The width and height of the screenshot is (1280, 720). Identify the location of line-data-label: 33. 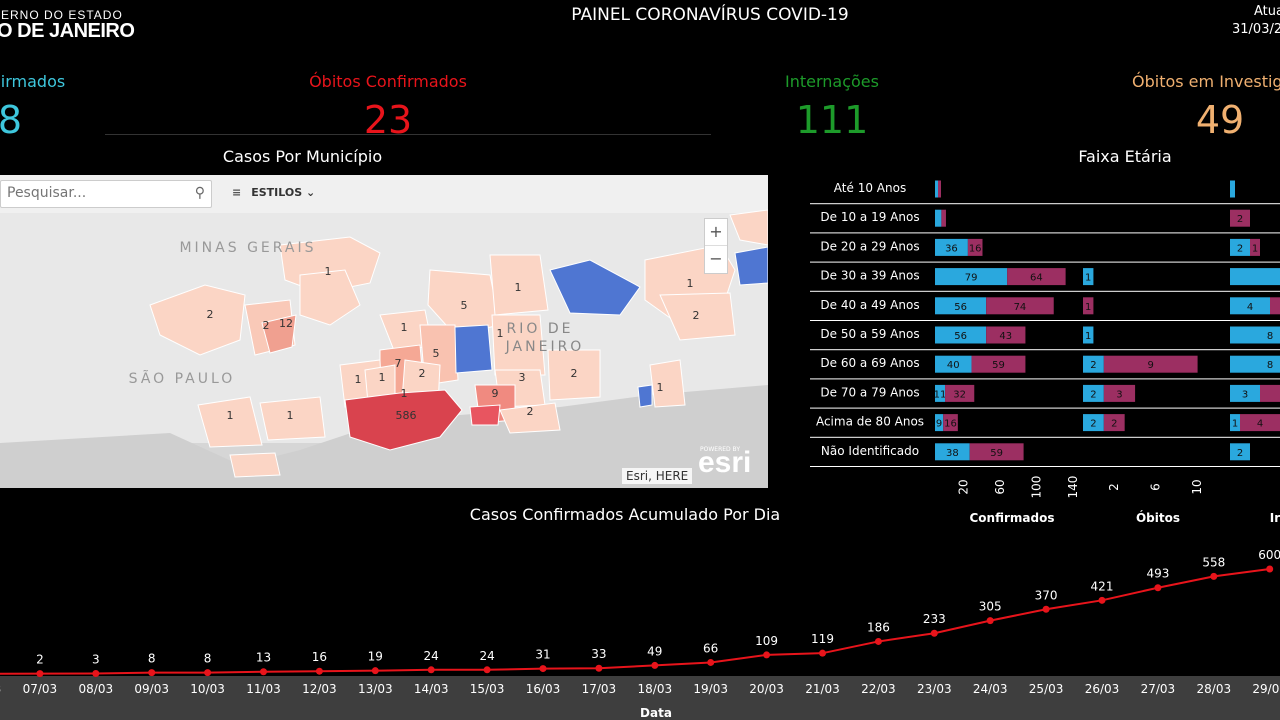
(598, 654).